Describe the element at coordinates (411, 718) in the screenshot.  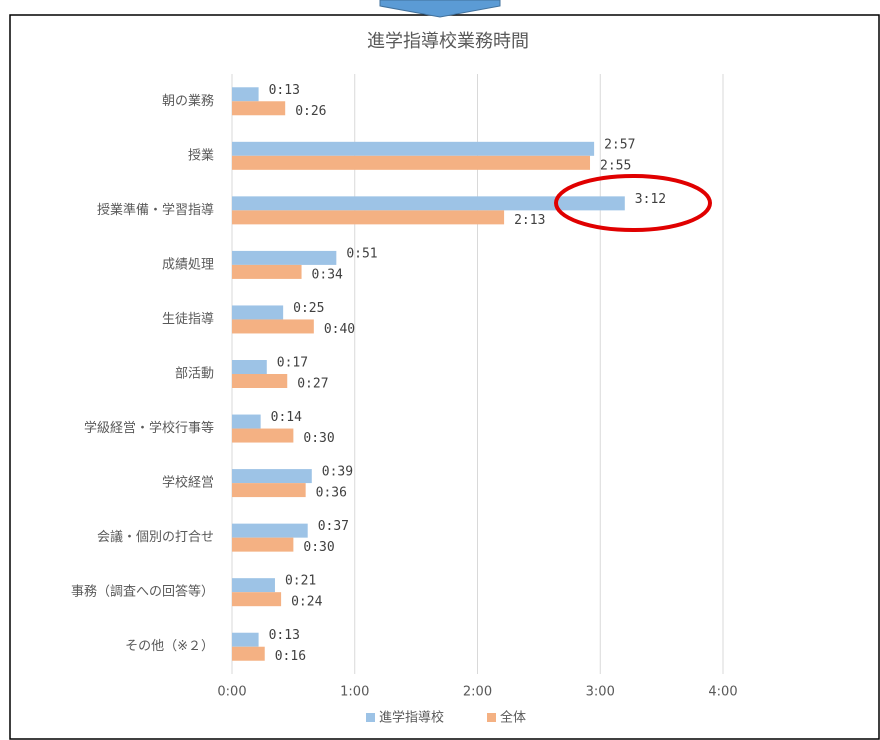
I see `legend-label: 進学指導校` at that location.